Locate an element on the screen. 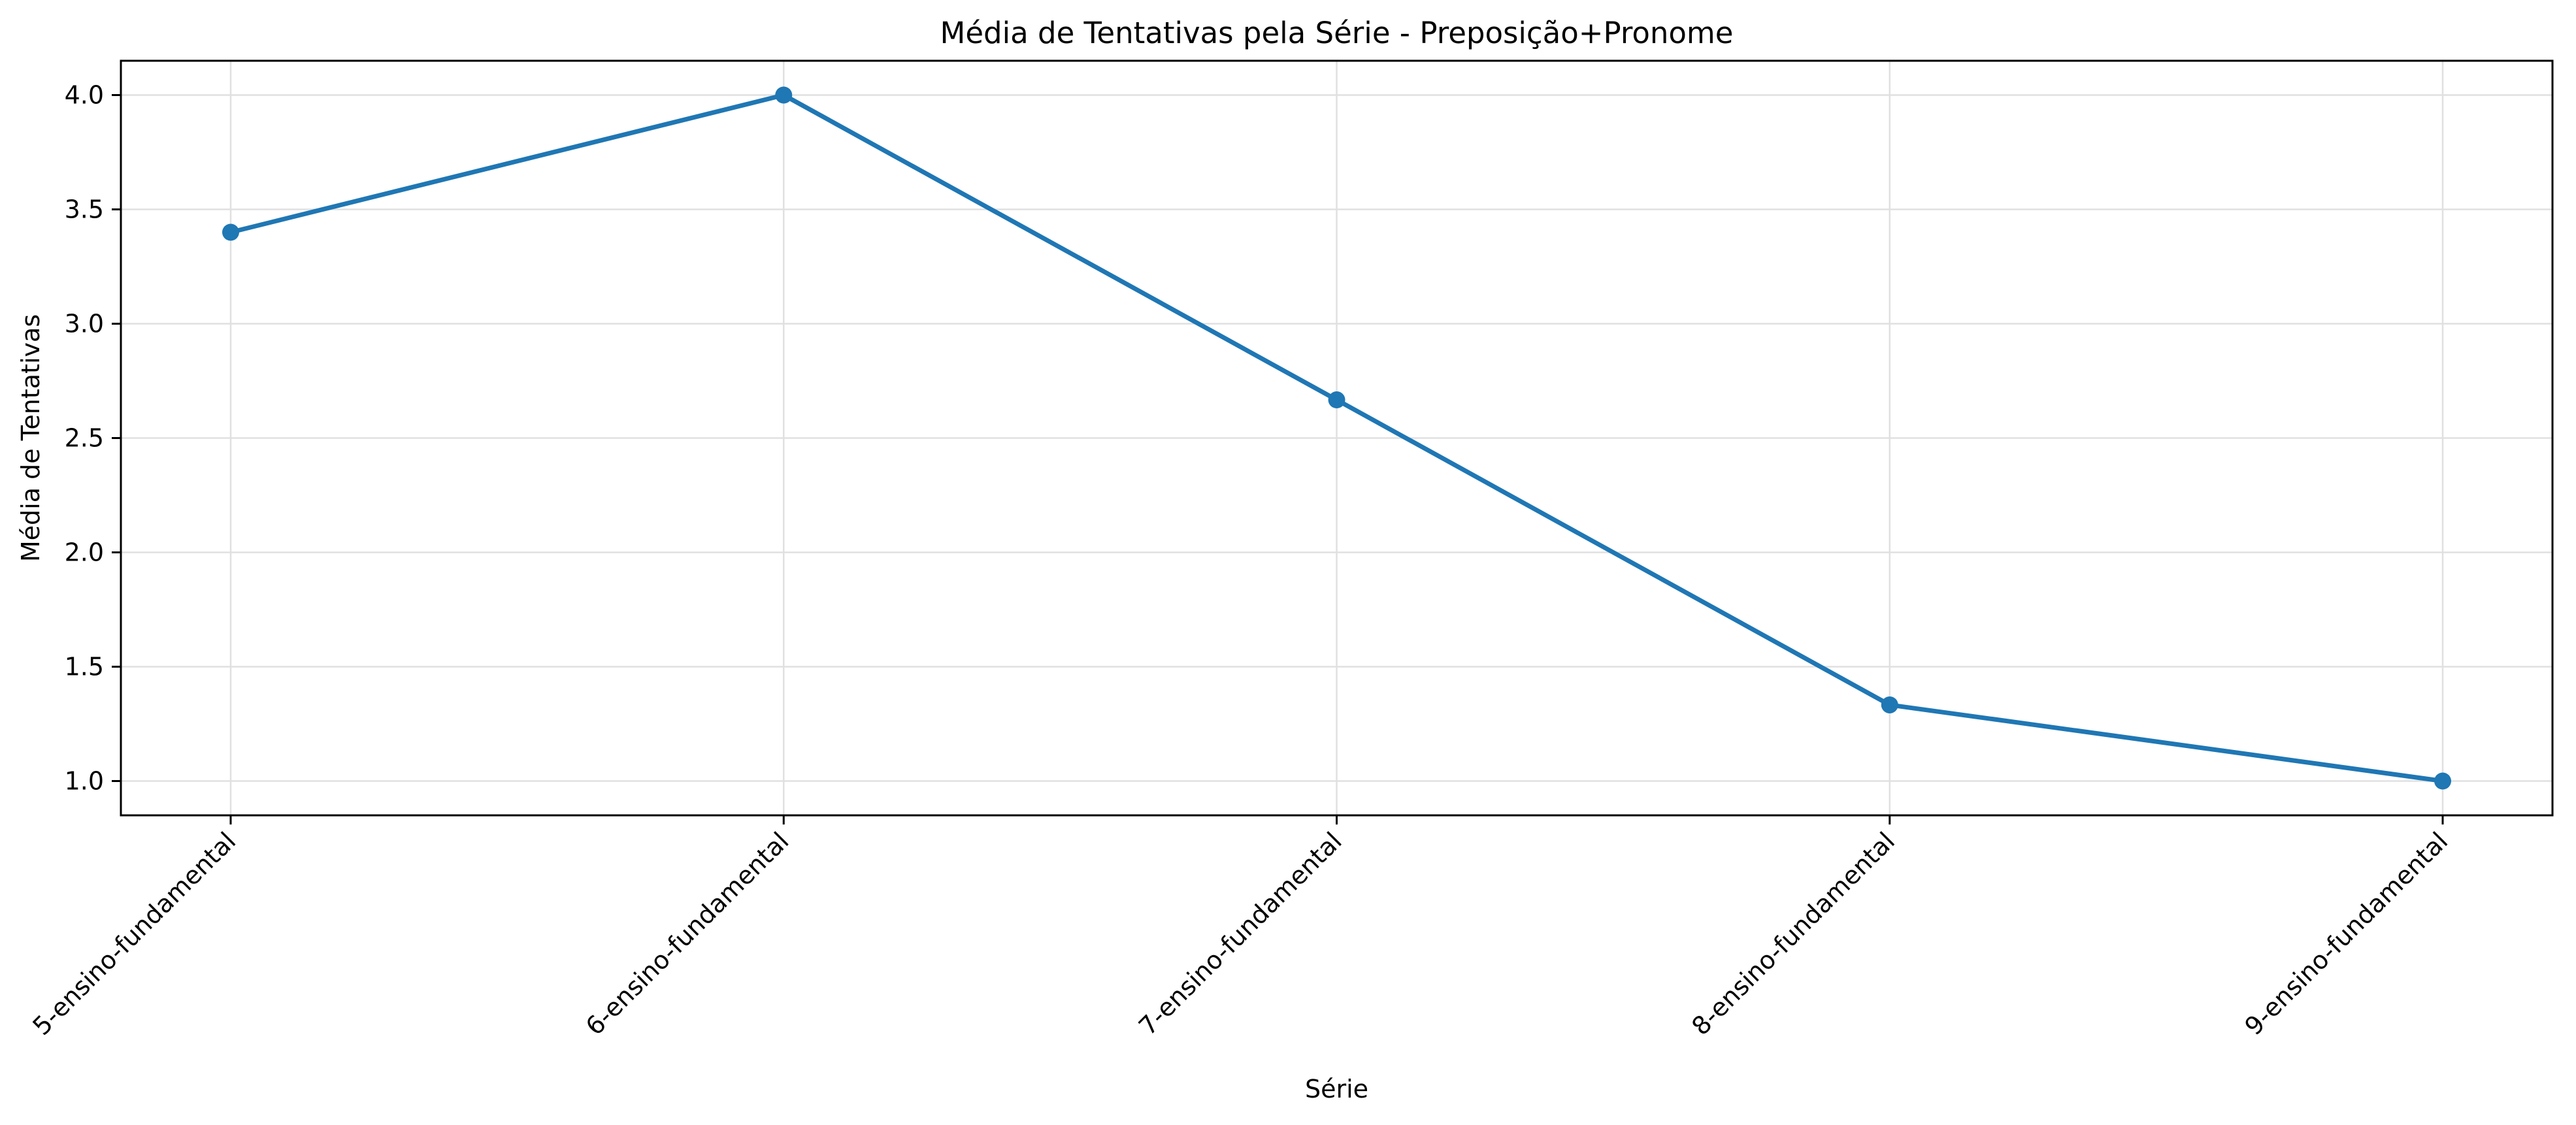  x-tick-label: 6-ensino-fundamental is located at coordinates (687, 933).